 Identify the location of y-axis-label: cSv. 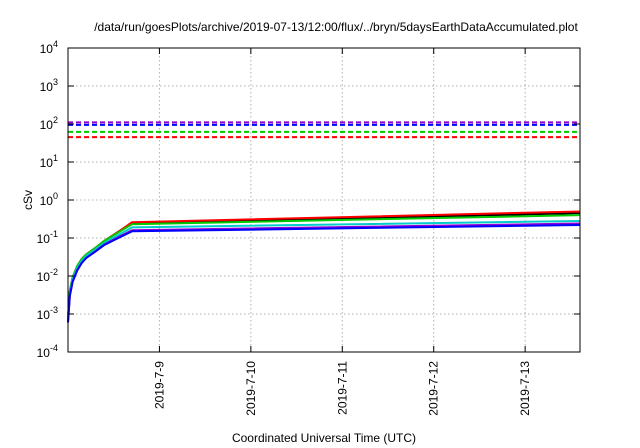
(28, 200).